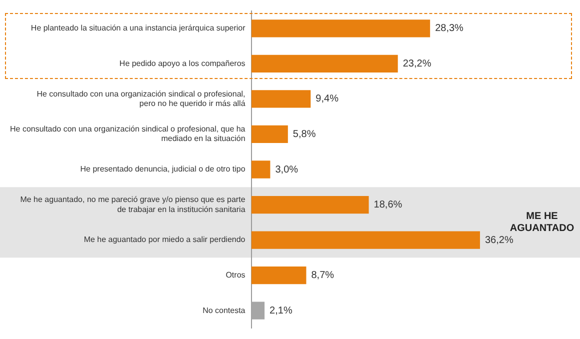  I want to click on y-tick-label: He consultado con una organización sindical o profesional, que ha mediado en la situación, so click(128, 134).